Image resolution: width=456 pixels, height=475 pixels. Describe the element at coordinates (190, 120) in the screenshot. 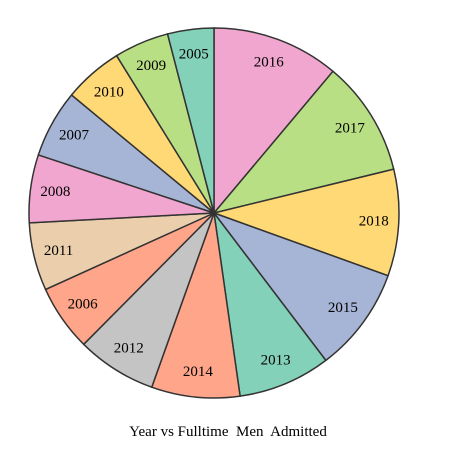

I see `pie-slice-2005` at that location.